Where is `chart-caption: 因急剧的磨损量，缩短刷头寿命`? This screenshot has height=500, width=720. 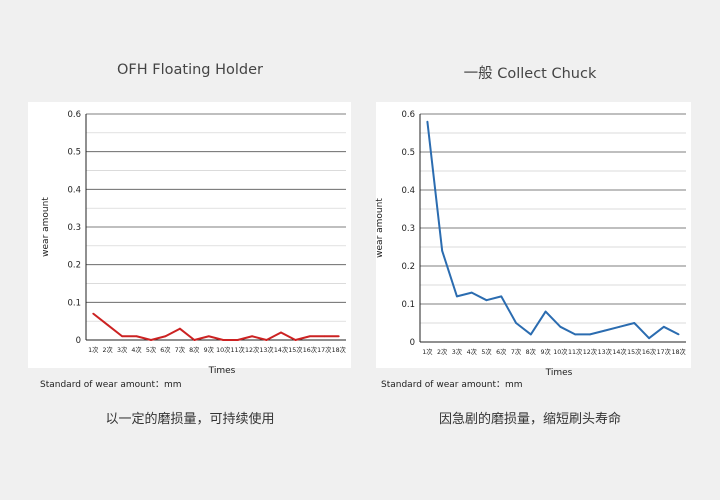
chart-caption: 因急剧的磨损量，缩短刷头寿命 is located at coordinates (529, 419).